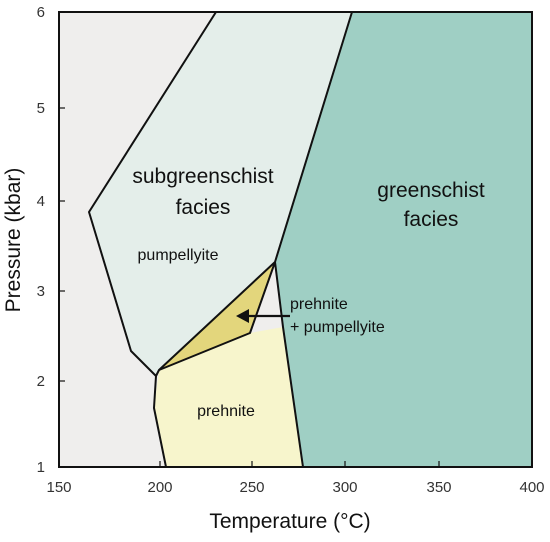  What do you see at coordinates (431, 219) in the screenshot?
I see `greenschist-label-line2: facies` at bounding box center [431, 219].